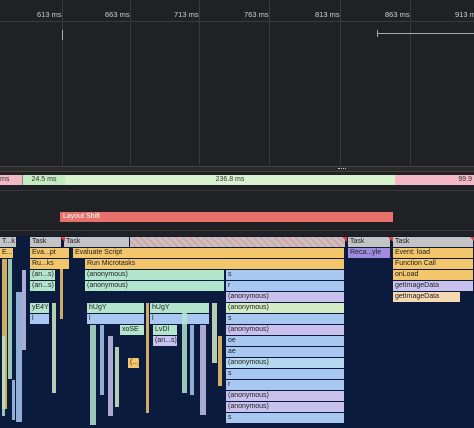 The image size is (474, 428). I want to click on flame-block: Reca...yle, so click(369, 253).